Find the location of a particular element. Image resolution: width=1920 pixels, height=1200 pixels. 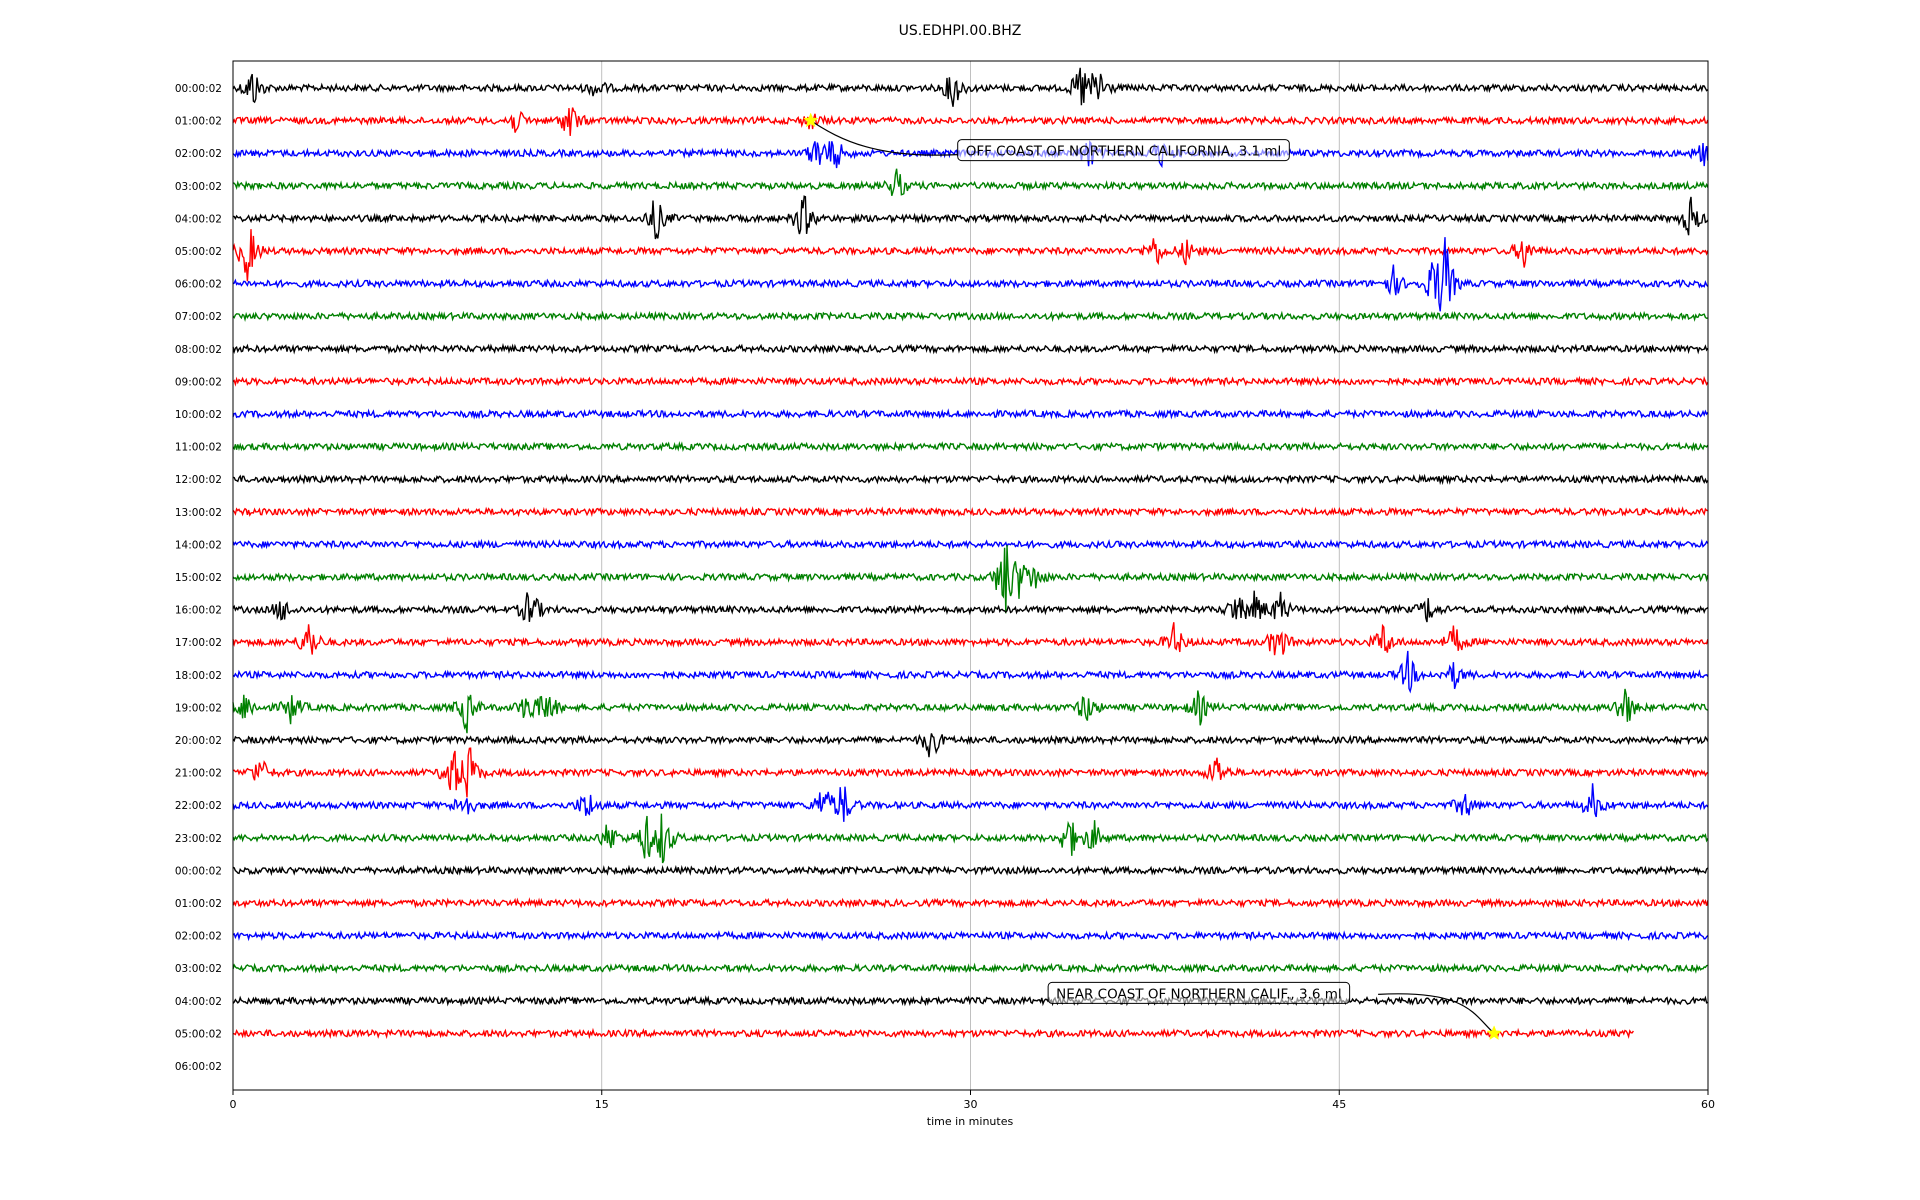

row-label-15: 15:00:02 is located at coordinates (198, 578).